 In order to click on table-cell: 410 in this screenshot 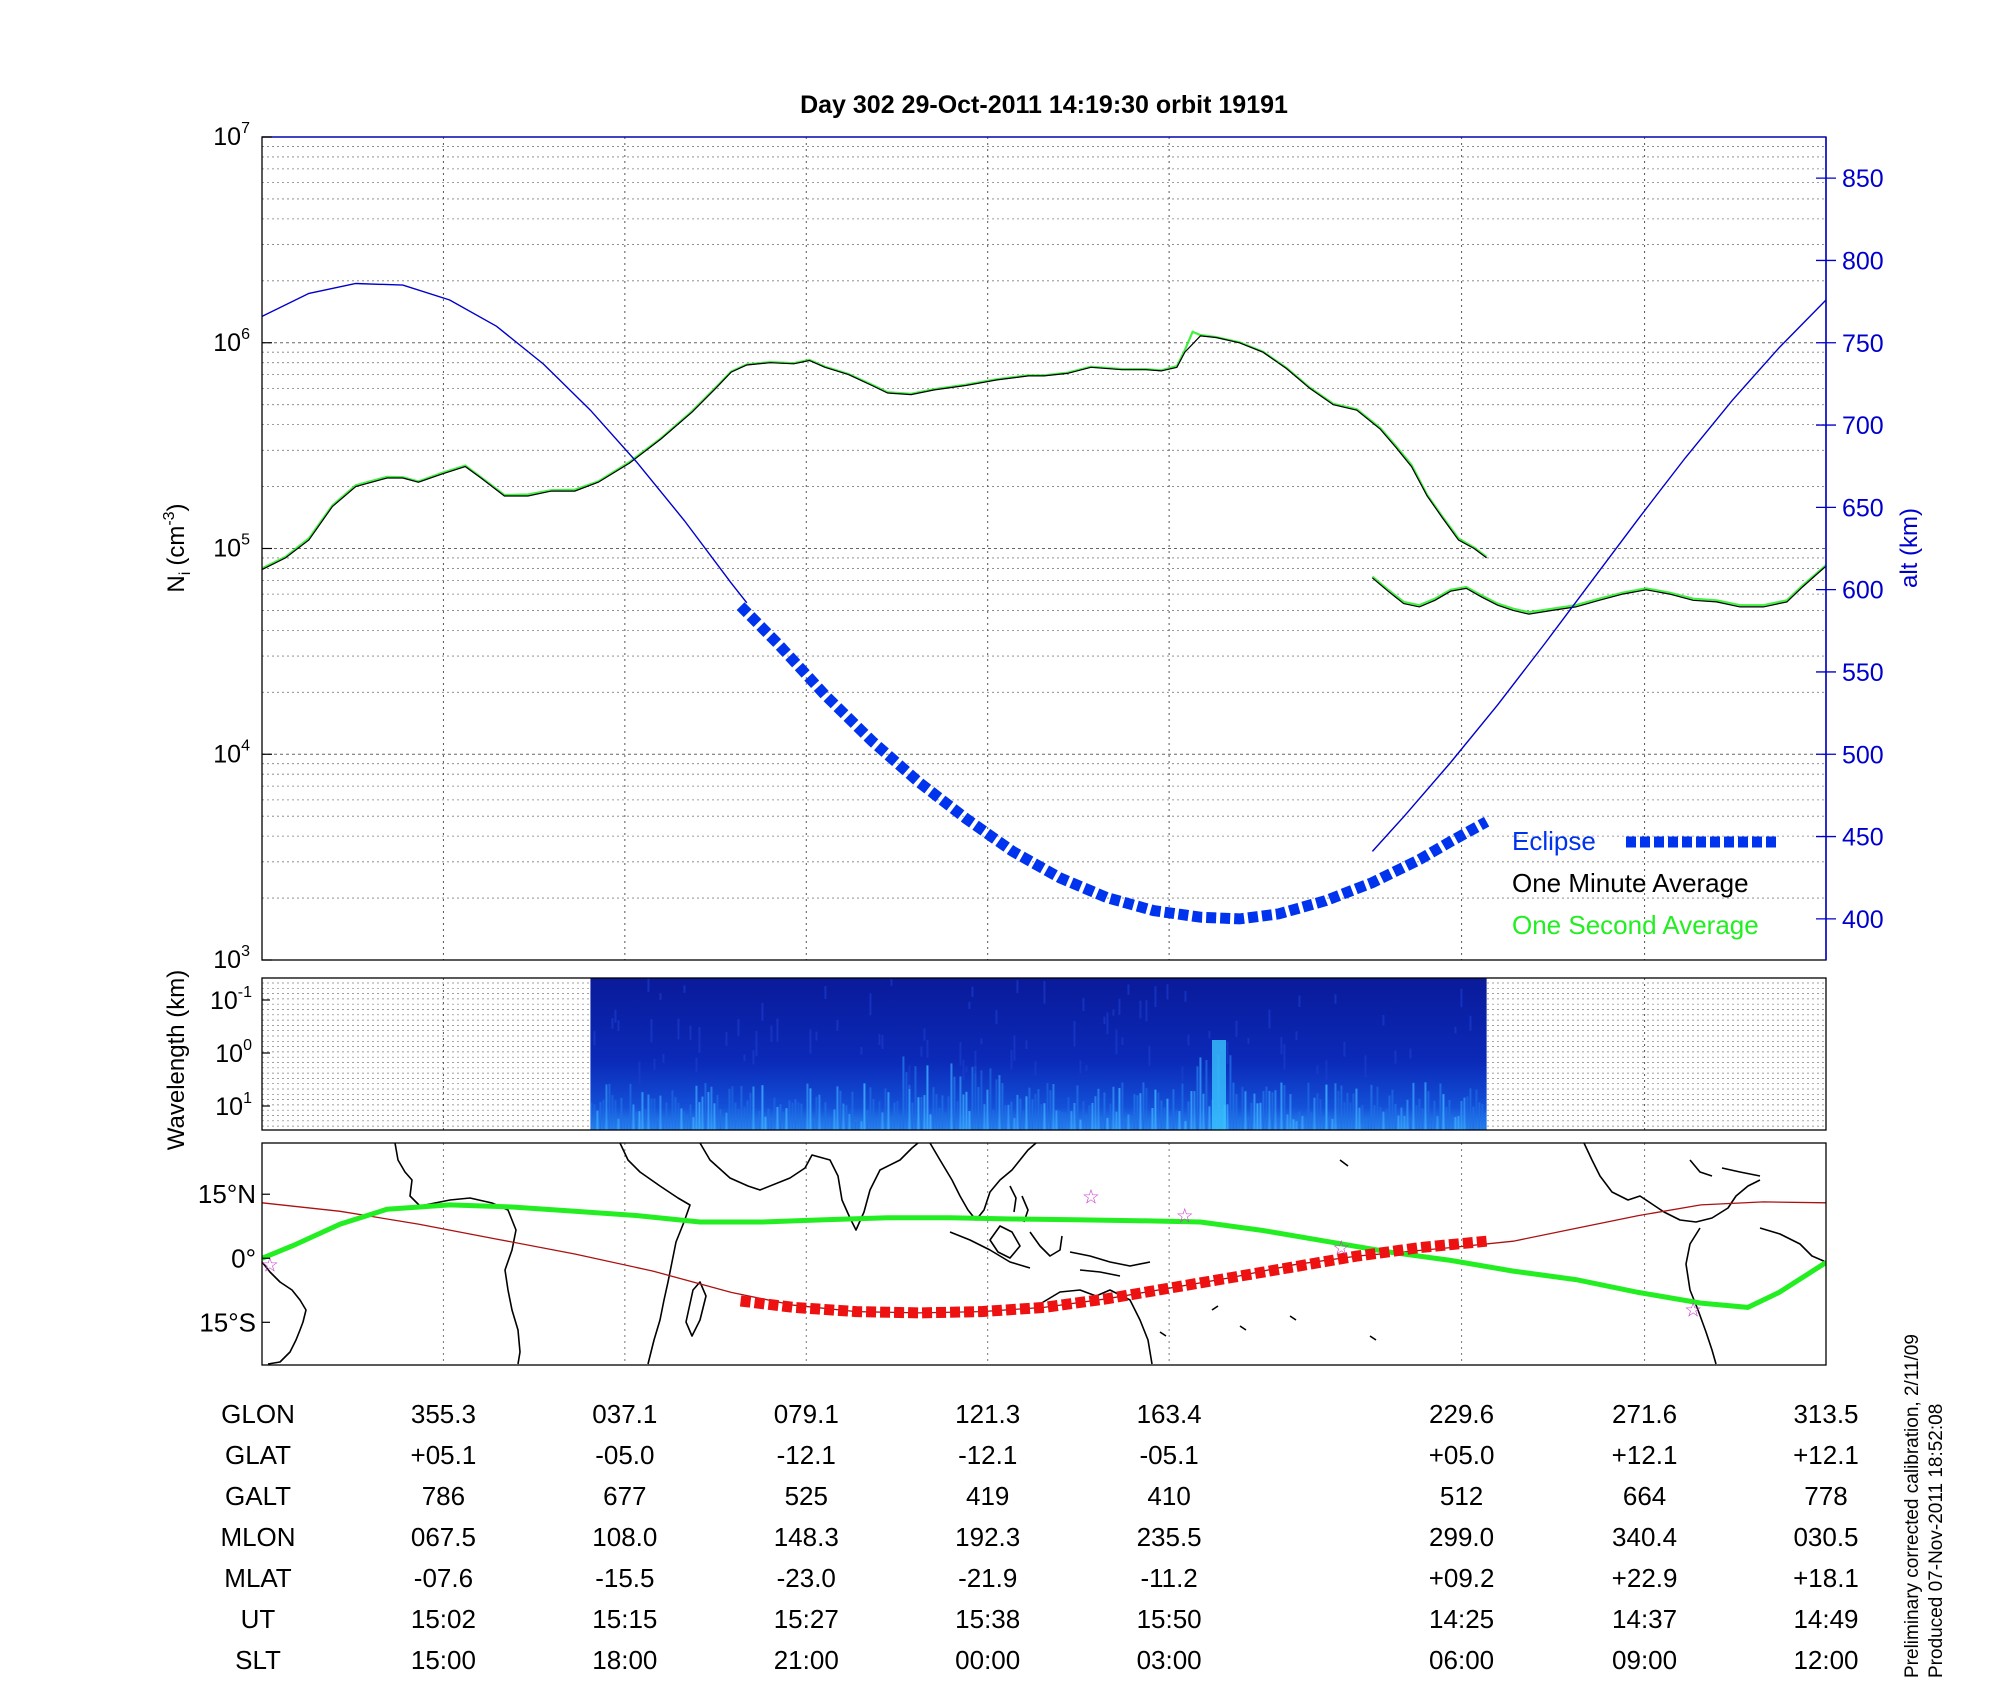, I will do `click(1168, 1496)`.